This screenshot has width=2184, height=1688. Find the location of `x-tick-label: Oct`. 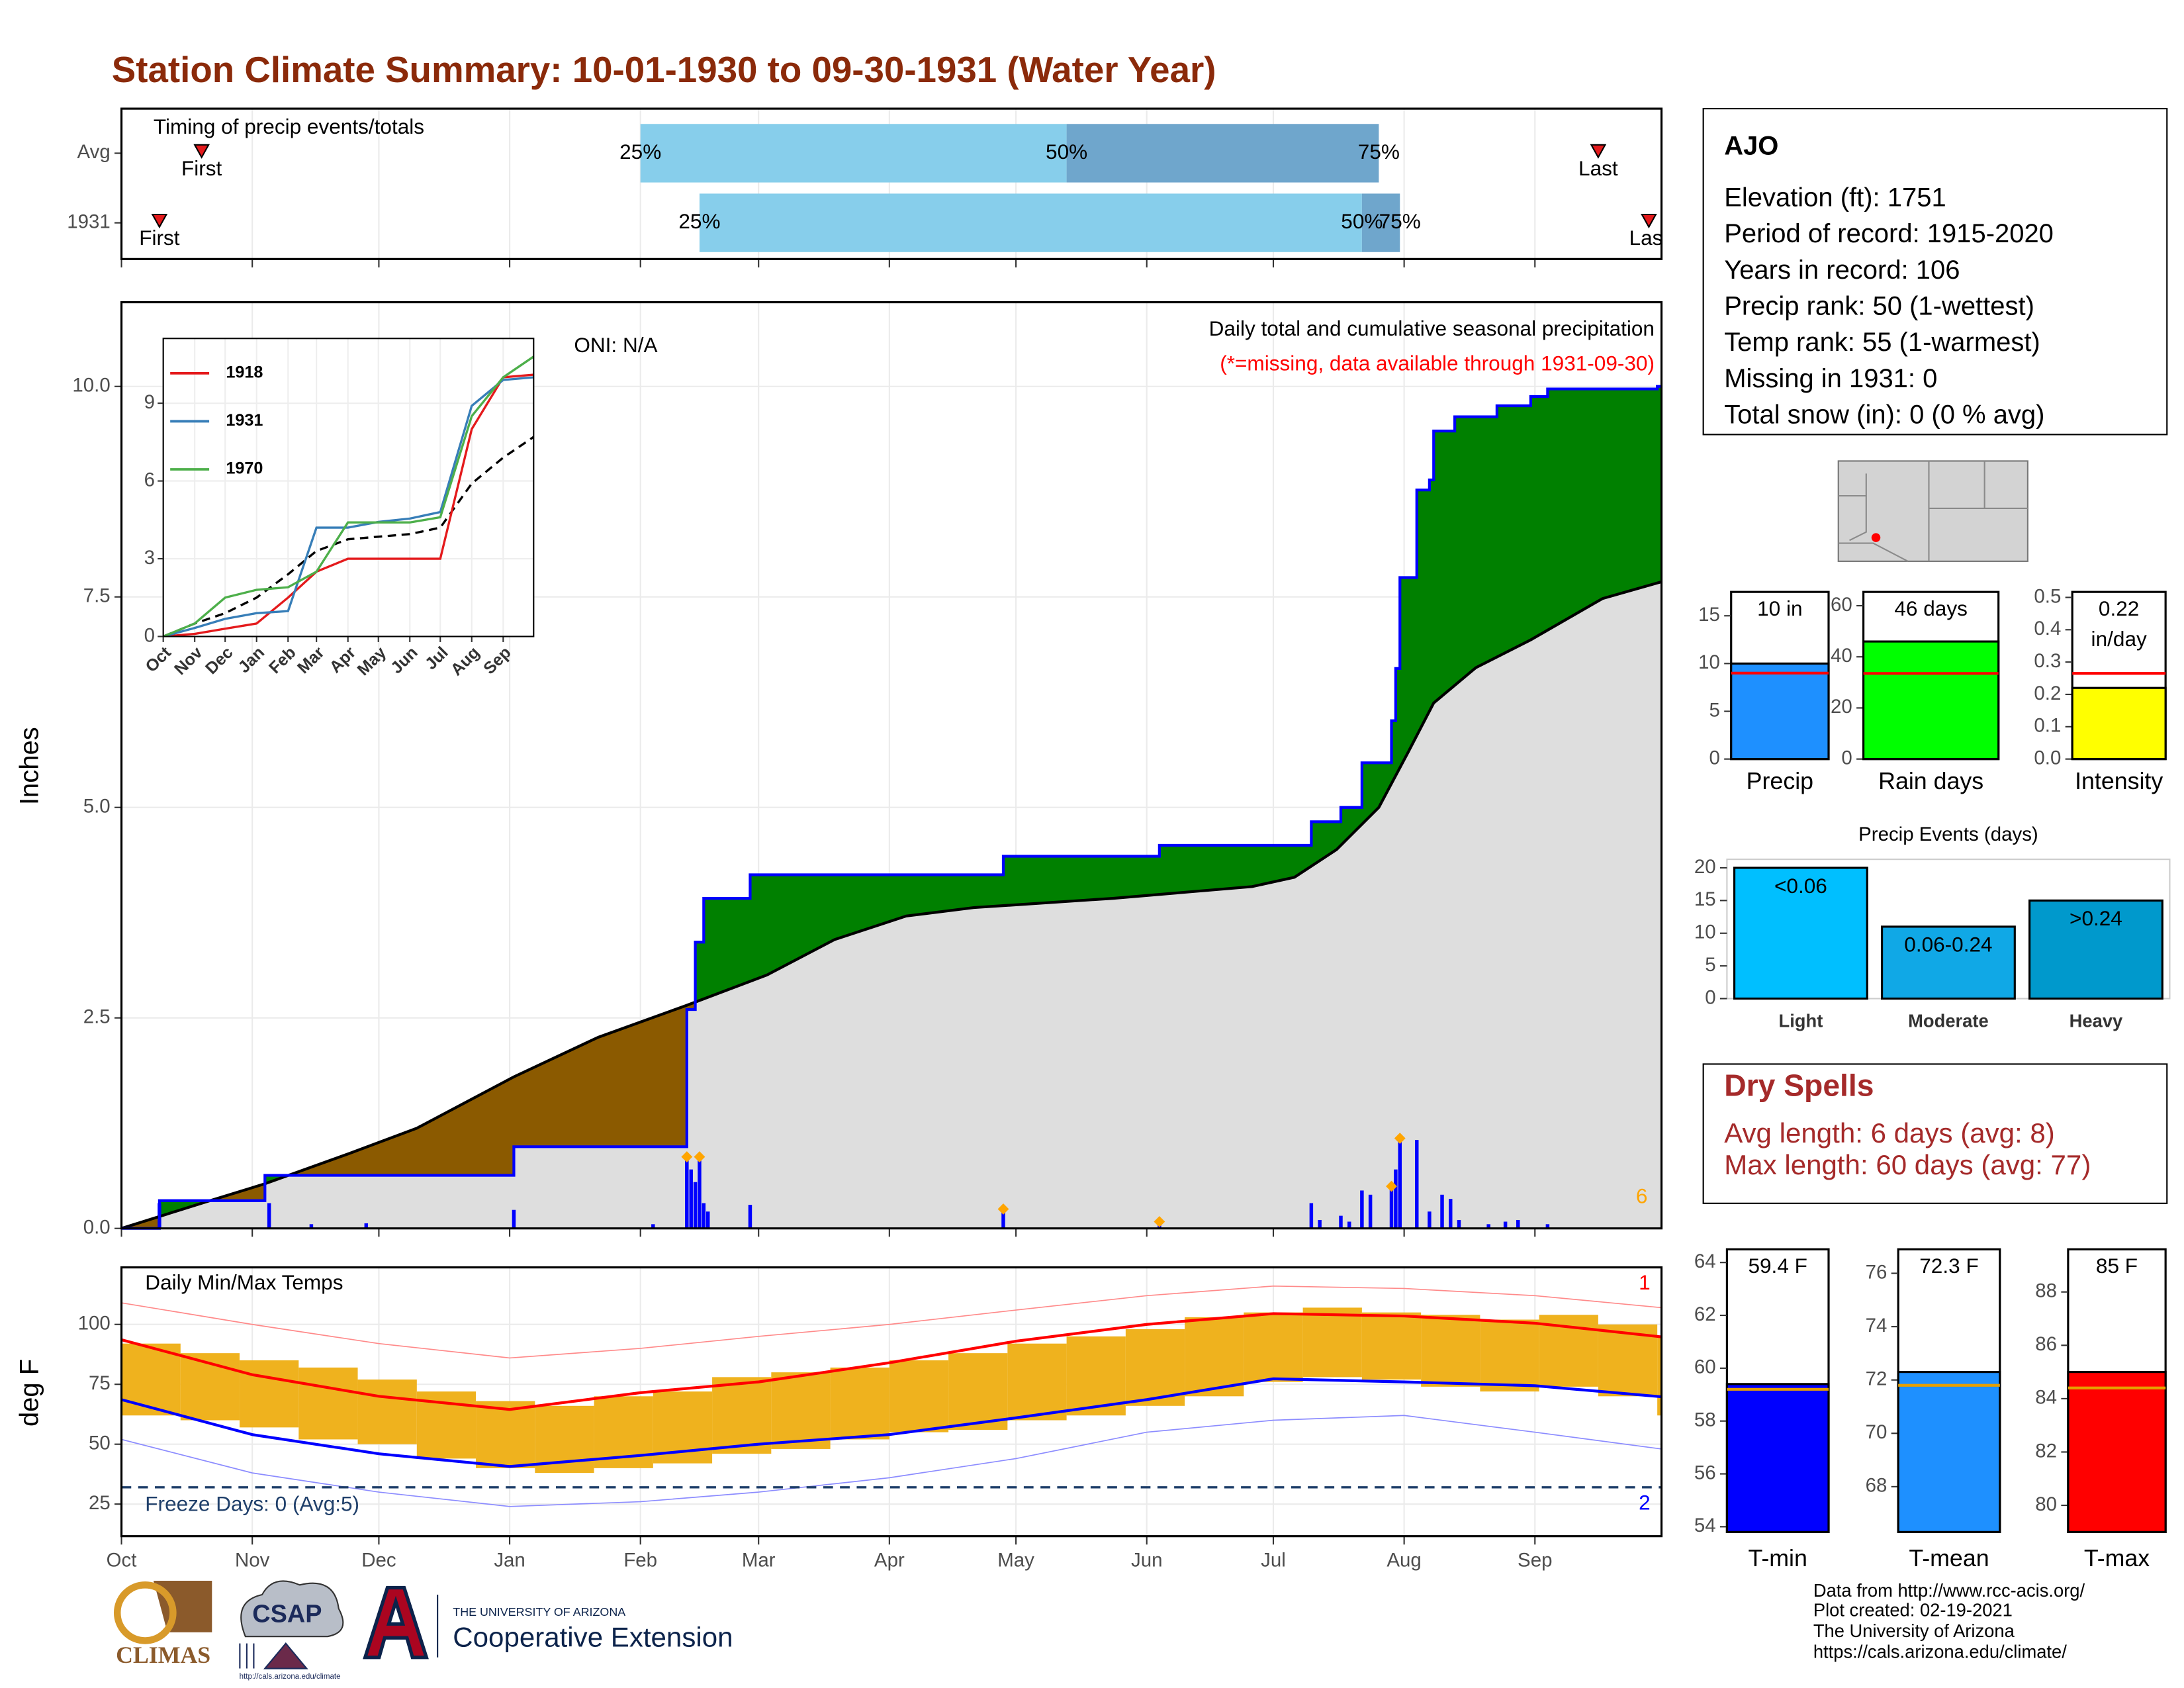

x-tick-label: Oct is located at coordinates (122, 1560).